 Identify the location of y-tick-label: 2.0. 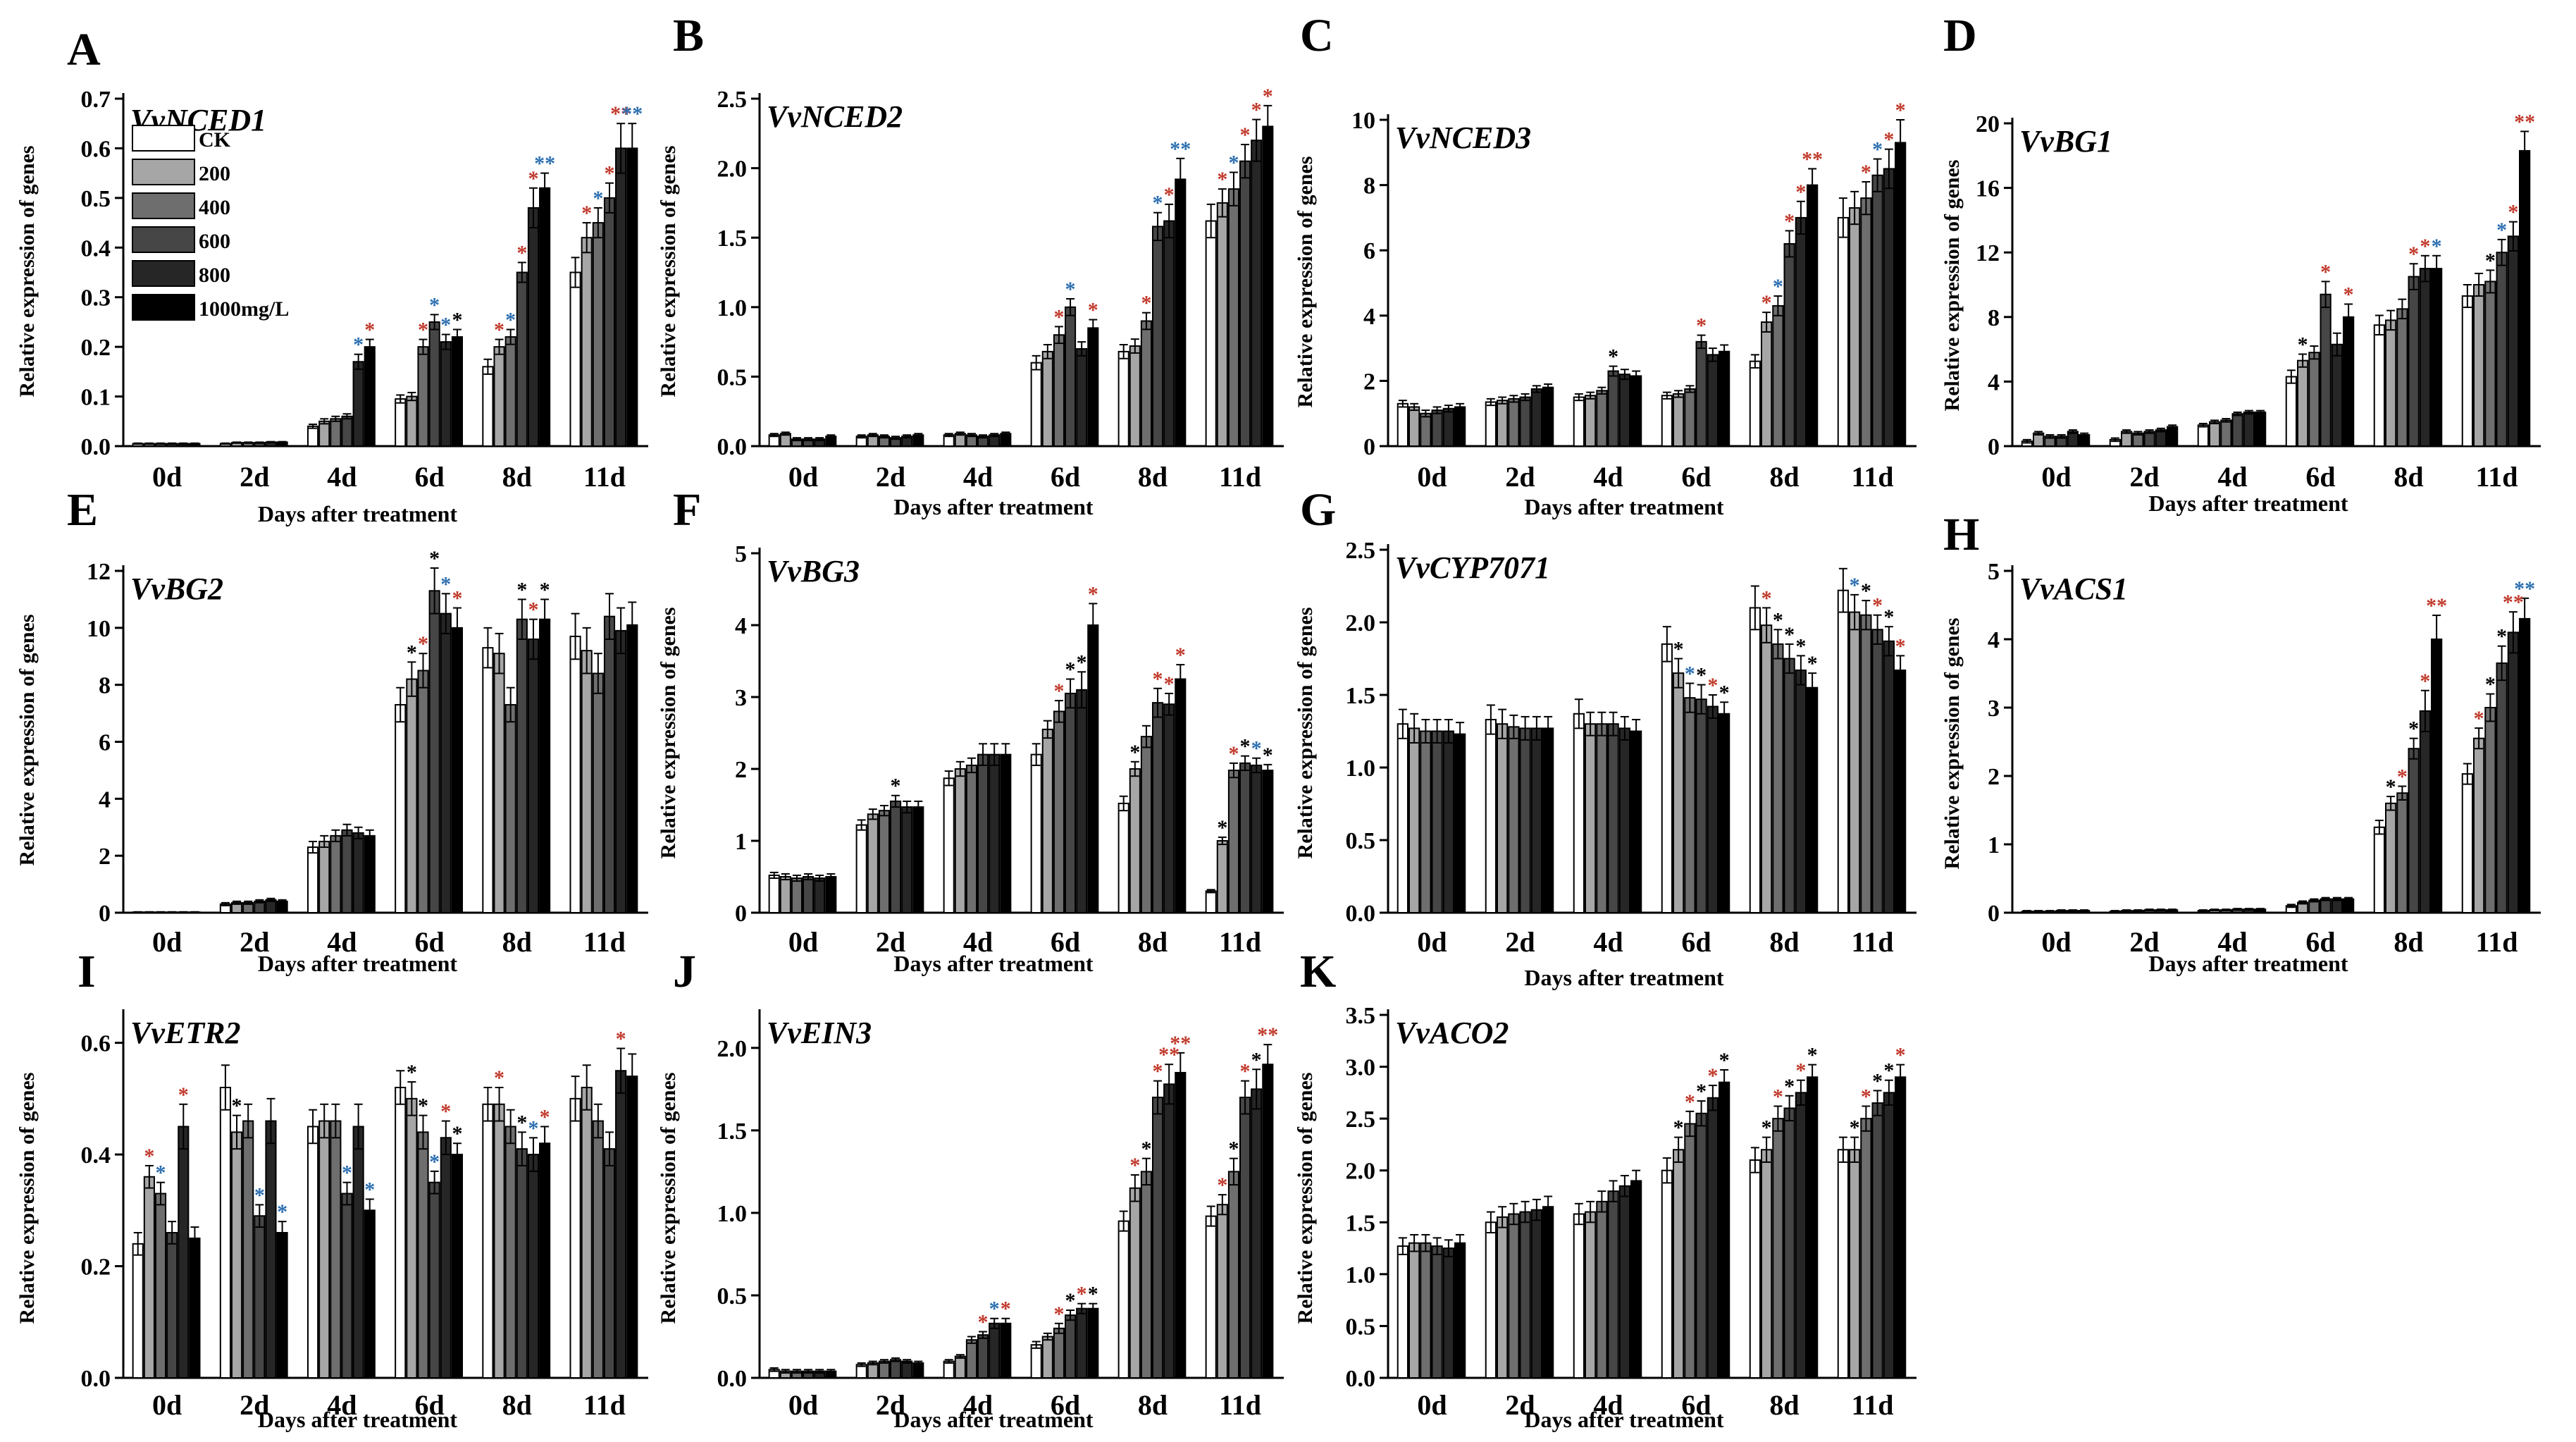
(732, 170).